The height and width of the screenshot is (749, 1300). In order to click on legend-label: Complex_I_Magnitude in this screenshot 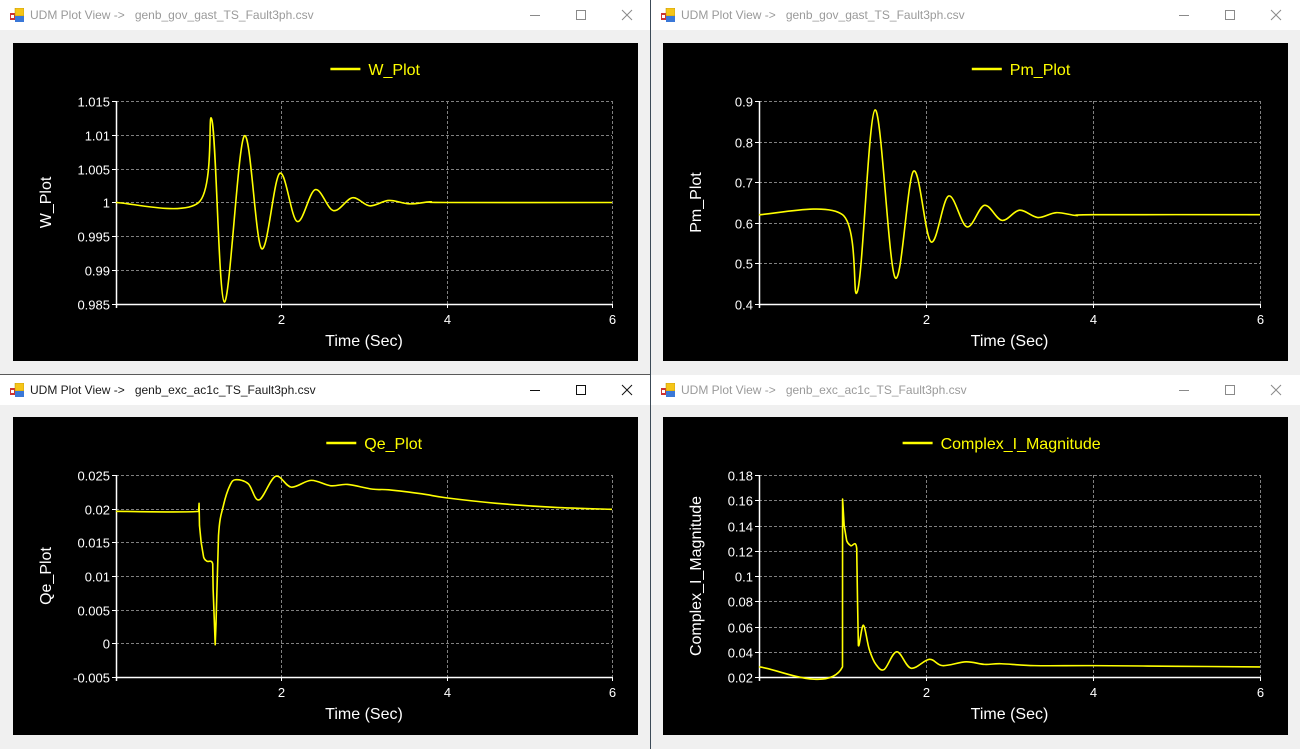, I will do `click(1021, 444)`.